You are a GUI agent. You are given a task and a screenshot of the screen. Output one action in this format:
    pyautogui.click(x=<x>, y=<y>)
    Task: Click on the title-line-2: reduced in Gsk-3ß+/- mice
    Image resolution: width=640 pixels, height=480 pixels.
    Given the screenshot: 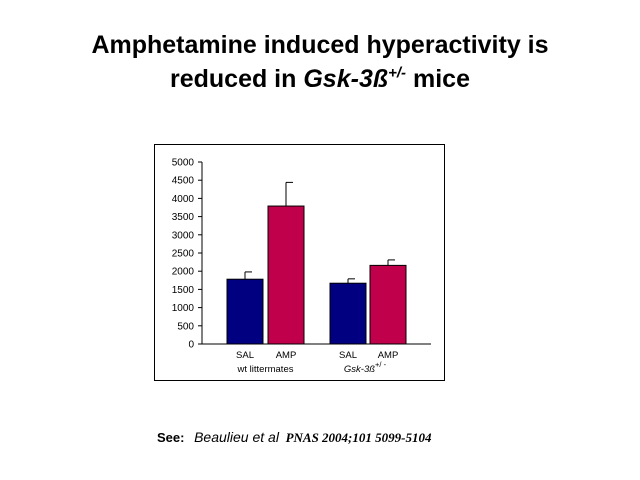 What is the action you would take?
    pyautogui.click(x=320, y=79)
    